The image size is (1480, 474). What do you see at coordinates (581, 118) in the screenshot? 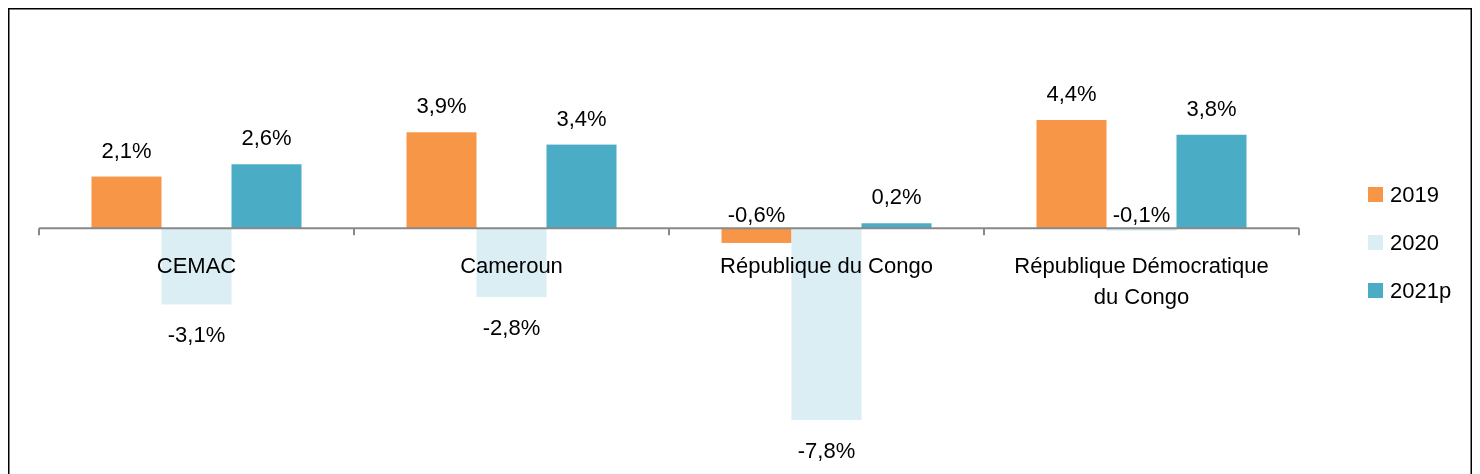
I see `data-label: 3,4%` at bounding box center [581, 118].